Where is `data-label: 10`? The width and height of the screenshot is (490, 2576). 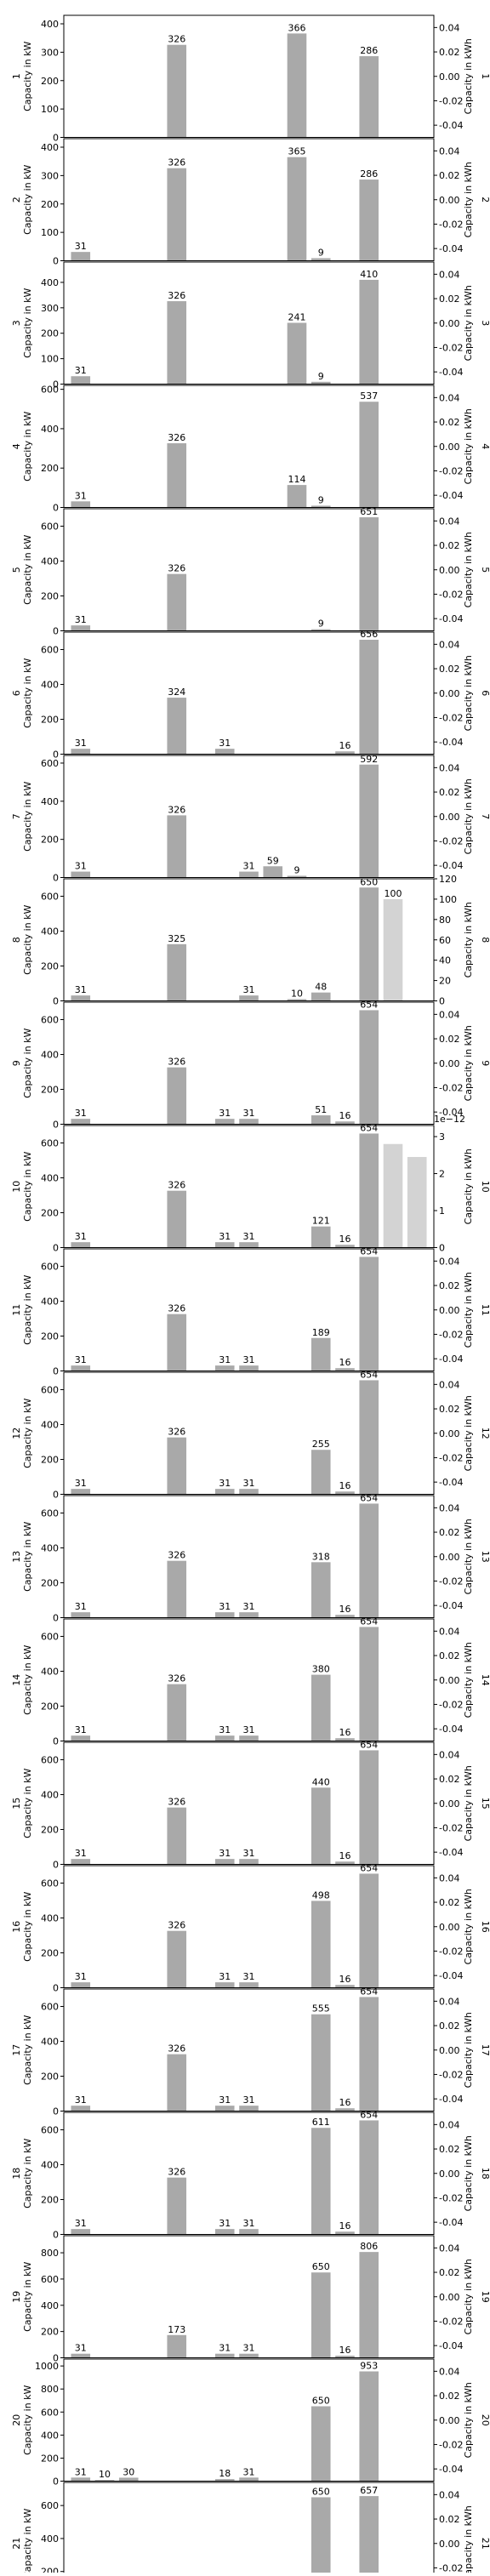
data-label: 10 is located at coordinates (297, 994).